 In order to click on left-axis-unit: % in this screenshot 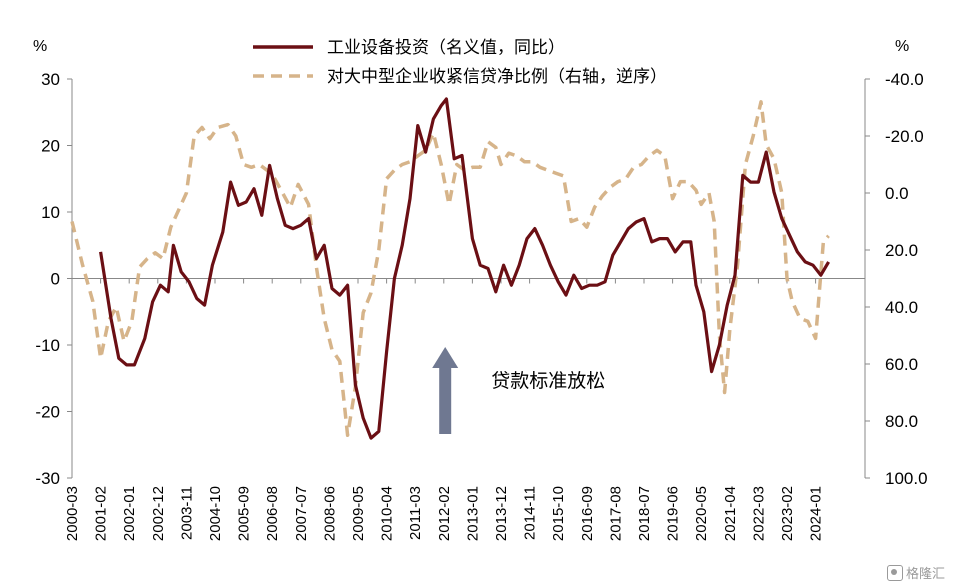, I will do `click(40, 46)`.